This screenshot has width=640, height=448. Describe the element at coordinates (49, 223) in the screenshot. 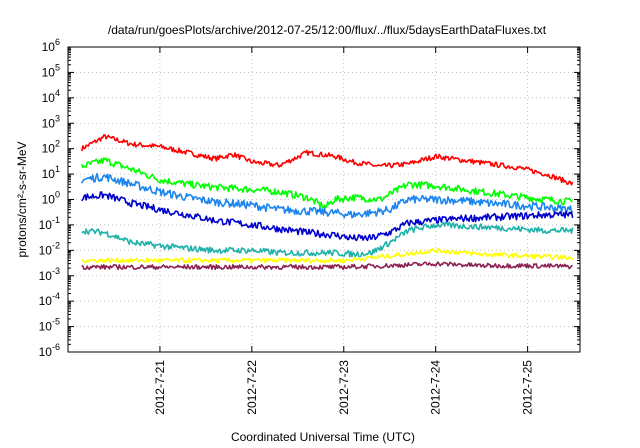

I see `y-tick-label: 10⁻¹` at that location.